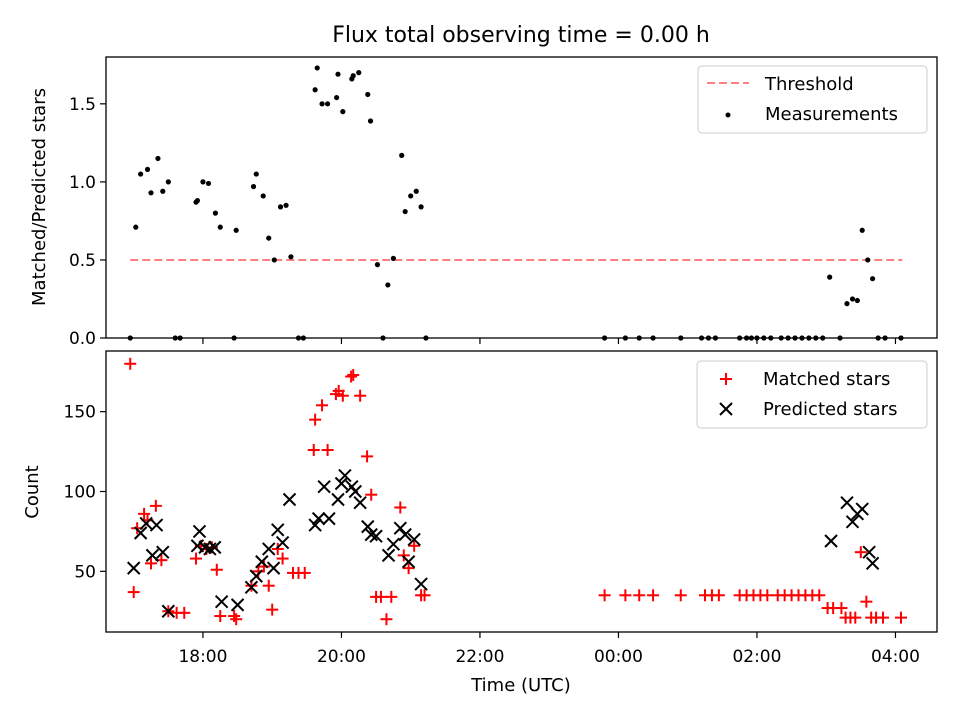 This screenshot has width=960, height=720. I want to click on x-tick-label: 22:00, so click(479, 657).